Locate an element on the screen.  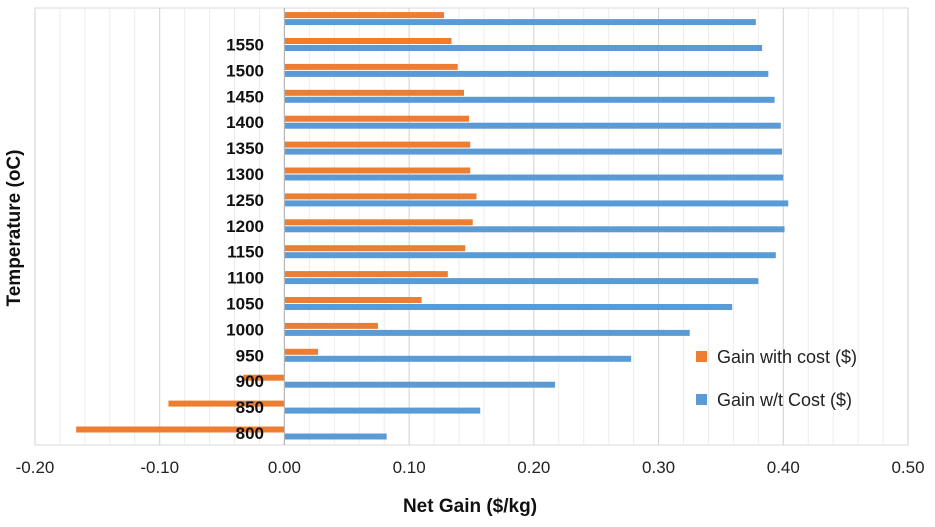
x-tick-label: 0.00 is located at coordinates (284, 467).